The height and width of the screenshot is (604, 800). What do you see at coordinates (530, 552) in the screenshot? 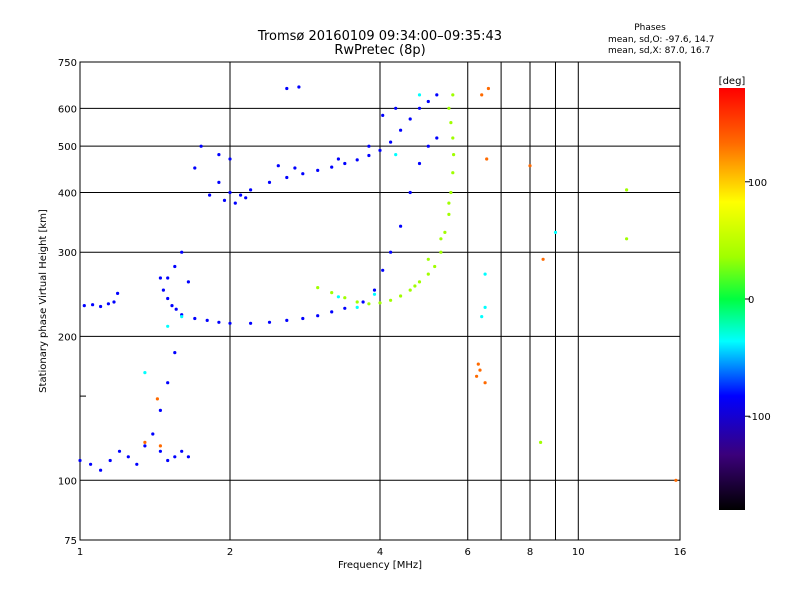
I see `x-tick-label: 8` at bounding box center [530, 552].